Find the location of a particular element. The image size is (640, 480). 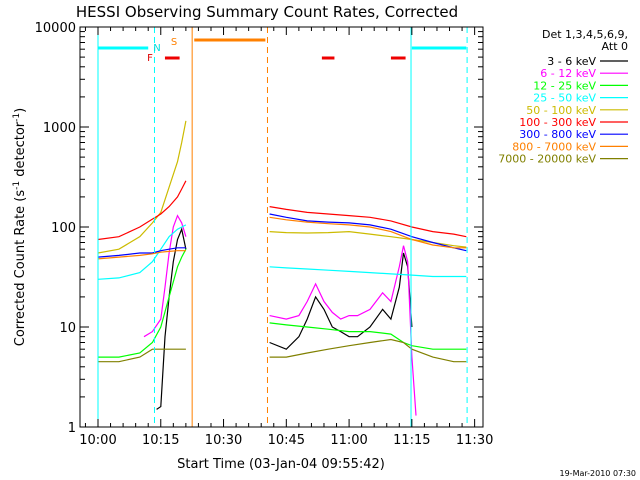

state-marker-n: N is located at coordinates (156, 48).